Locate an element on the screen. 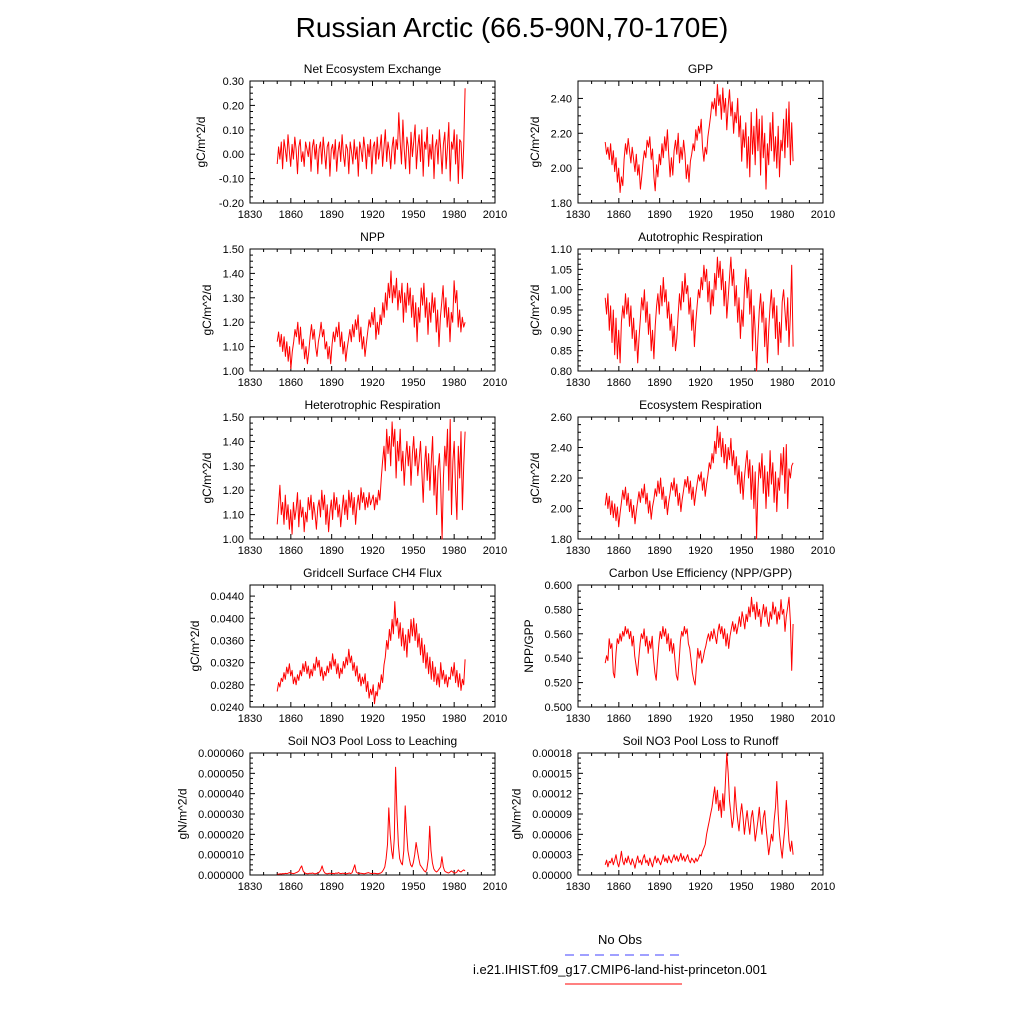 Image resolution: width=1024 pixels, height=1024 pixels. y-tick-label: 0.85 is located at coordinates (561, 352).